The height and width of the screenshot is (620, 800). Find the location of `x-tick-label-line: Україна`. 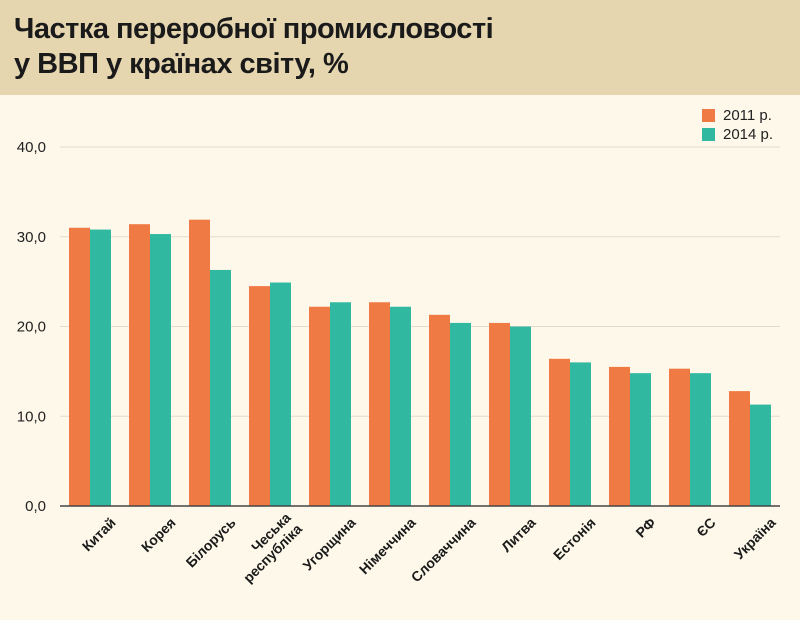

x-tick-label-line: Україна is located at coordinates (755, 538).